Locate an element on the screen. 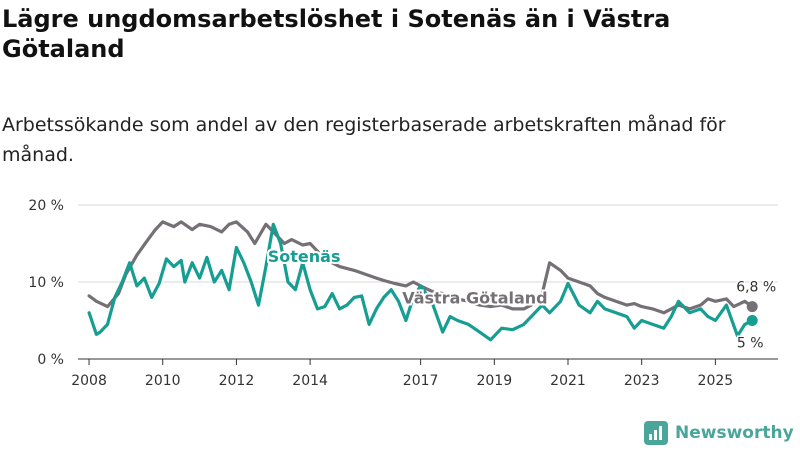 This screenshot has height=450, width=800. y-tick-label: 0 % is located at coordinates (50, 360).